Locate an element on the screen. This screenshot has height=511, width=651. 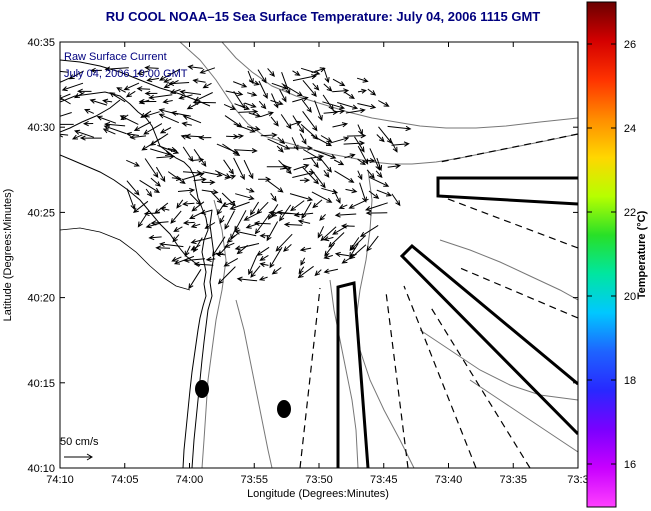
x-tick-label: 73:40 is located at coordinates (449, 480).